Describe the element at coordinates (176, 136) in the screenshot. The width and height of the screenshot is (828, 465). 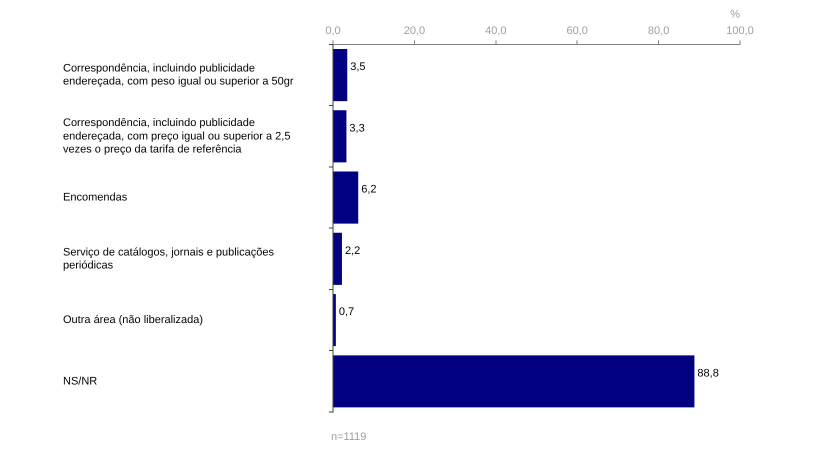
I see `y-tick-label: Correspondência, incluindo publicidade endereçada, com preço igual ou superior a 2,5 vezes o preço da tarifa de referência` at that location.